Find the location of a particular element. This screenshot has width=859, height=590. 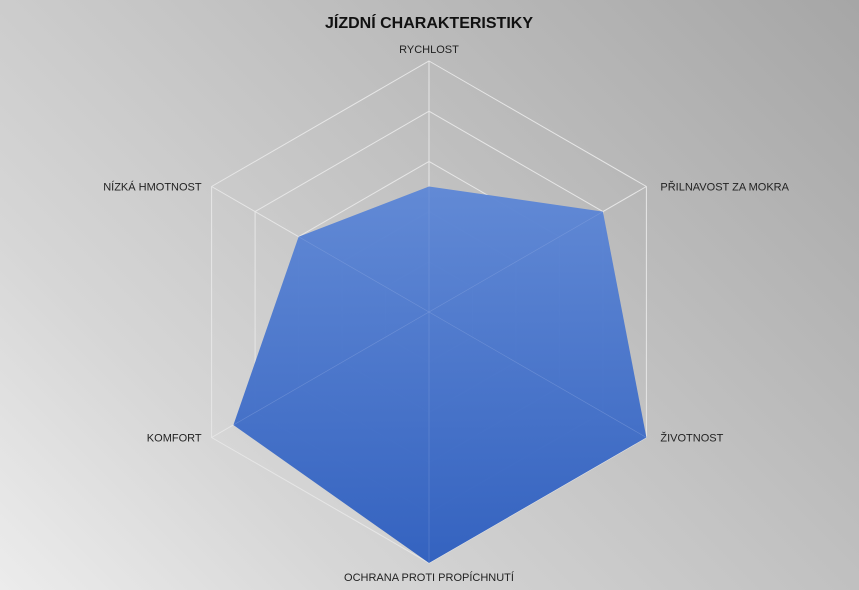

category-label: RYCHLOST is located at coordinates (429, 50).